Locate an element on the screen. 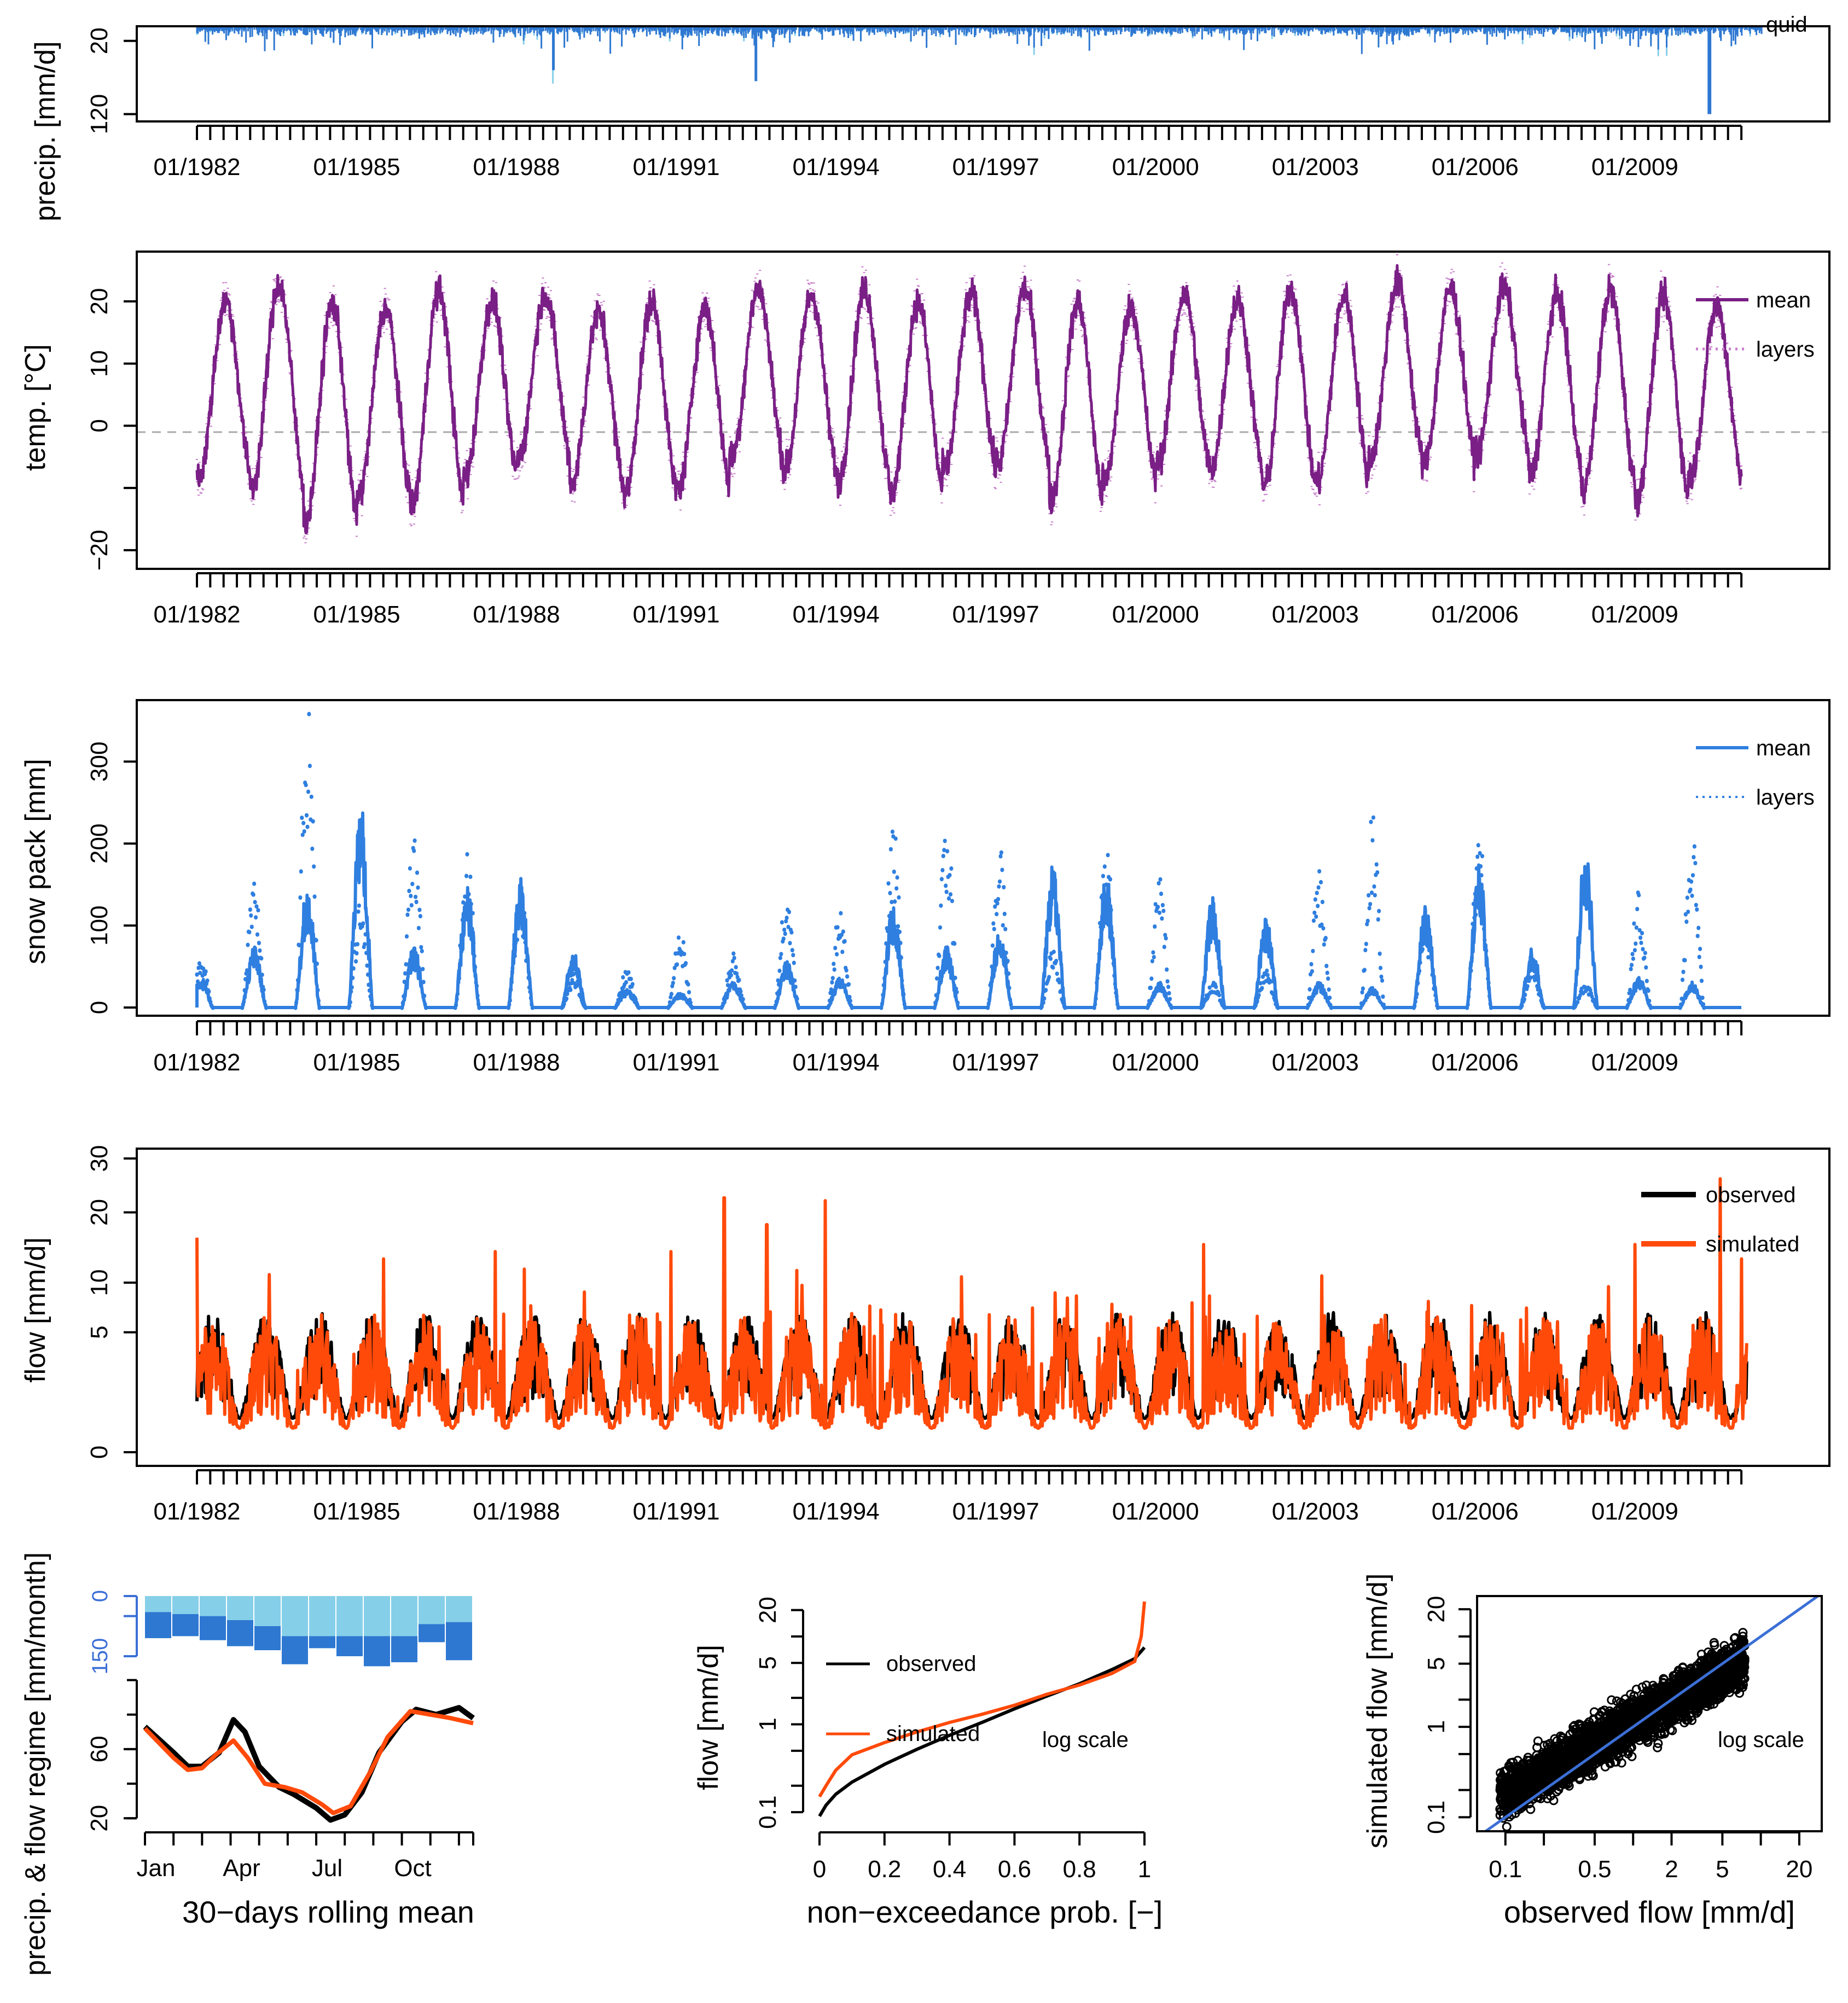  regime-flow-lines is located at coordinates (309, 1764).